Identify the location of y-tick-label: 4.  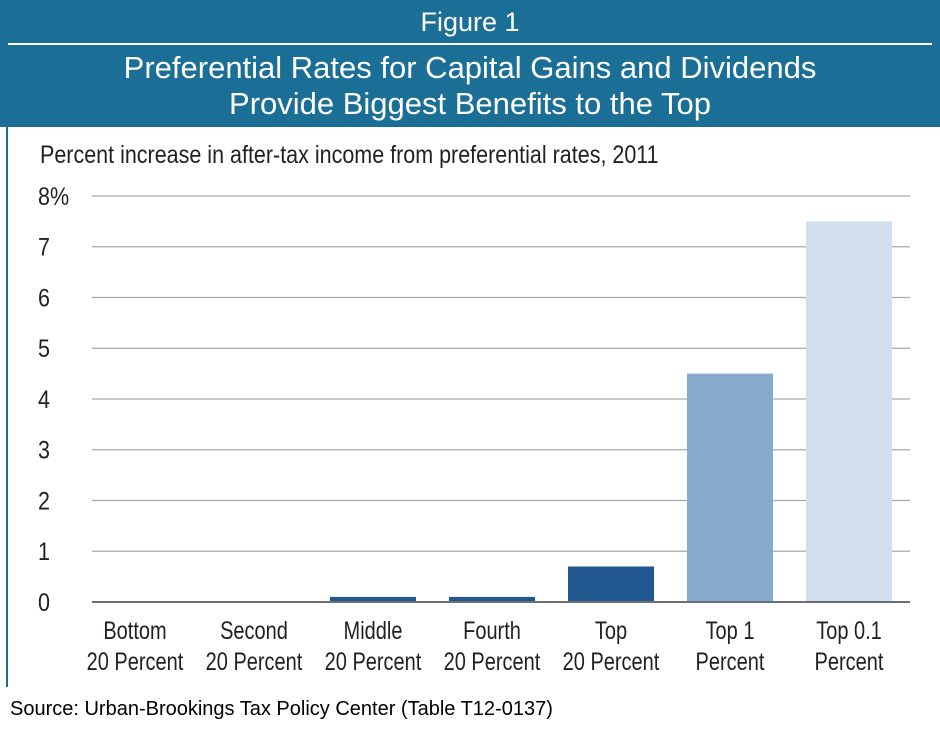
(44, 399).